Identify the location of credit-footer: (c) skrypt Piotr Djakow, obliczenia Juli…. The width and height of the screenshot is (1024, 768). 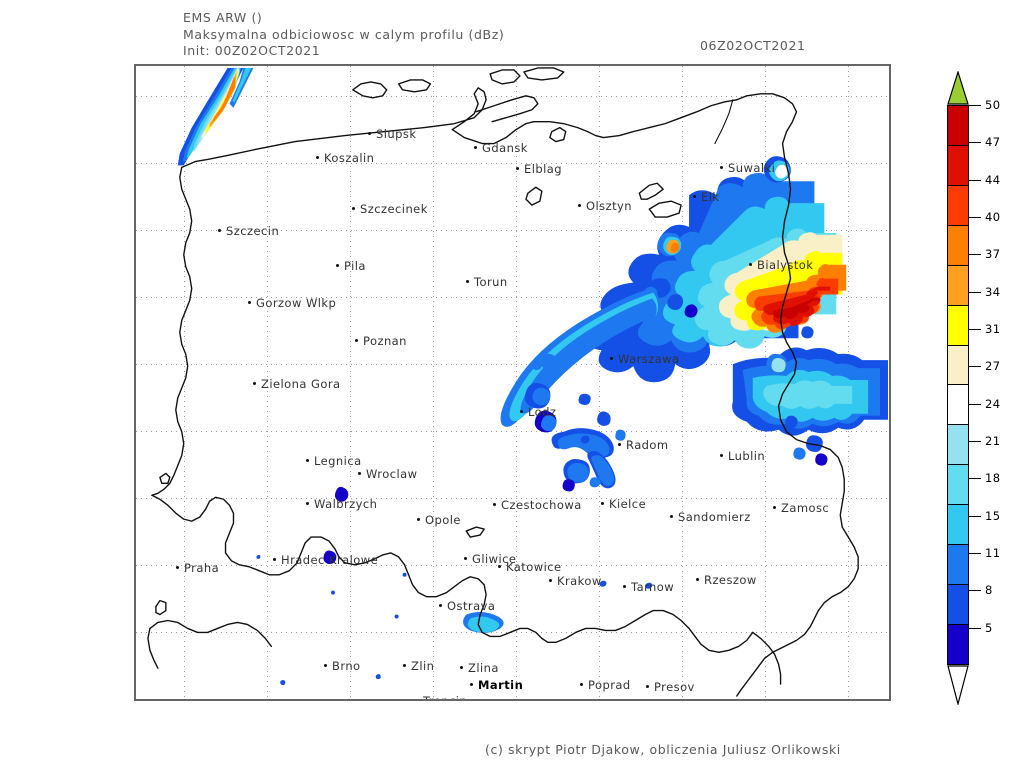
(663, 749).